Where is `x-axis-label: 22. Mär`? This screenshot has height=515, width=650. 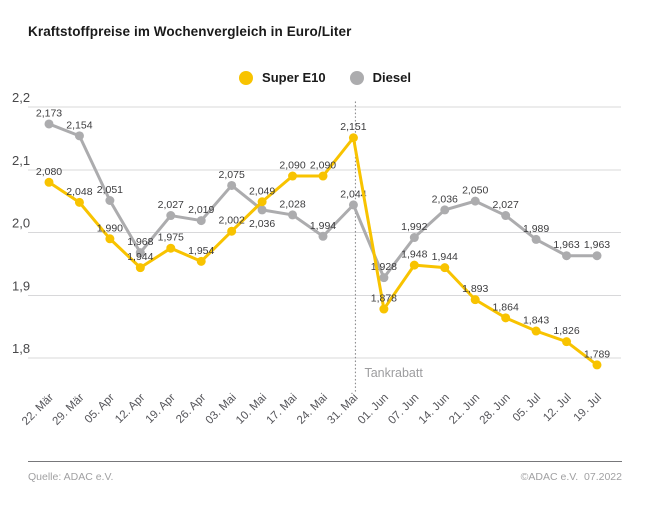
x-axis-label: 22. Mär is located at coordinates (38, 410).